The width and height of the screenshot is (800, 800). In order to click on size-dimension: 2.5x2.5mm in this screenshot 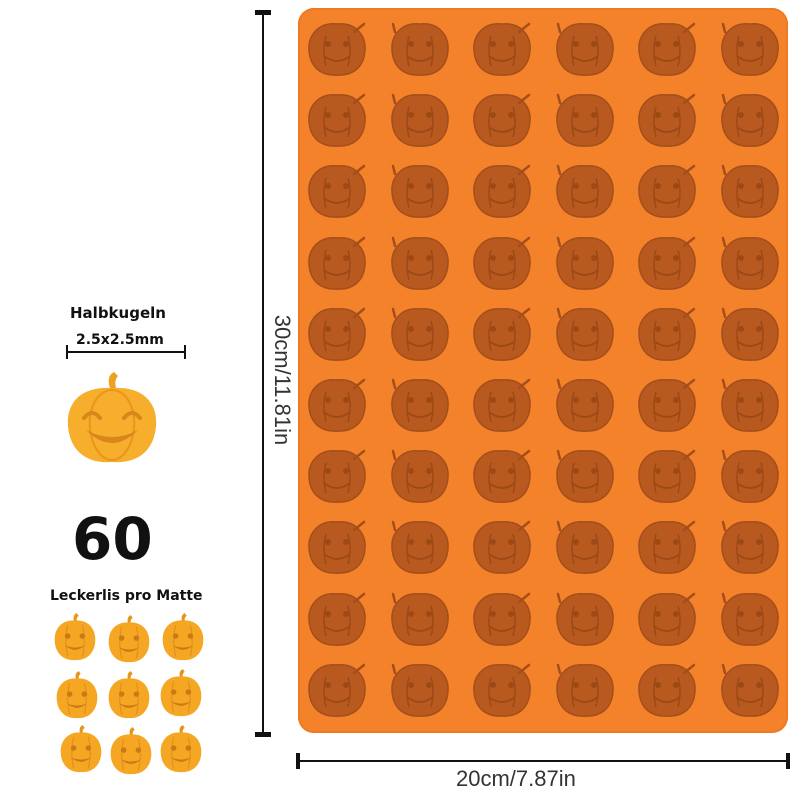, I will do `click(126, 345)`.